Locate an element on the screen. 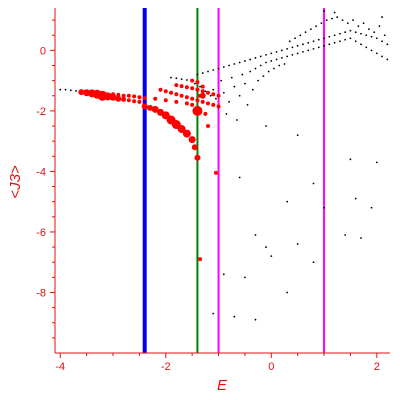 The image size is (400, 400). x-tick-label: -2 is located at coordinates (166, 367).